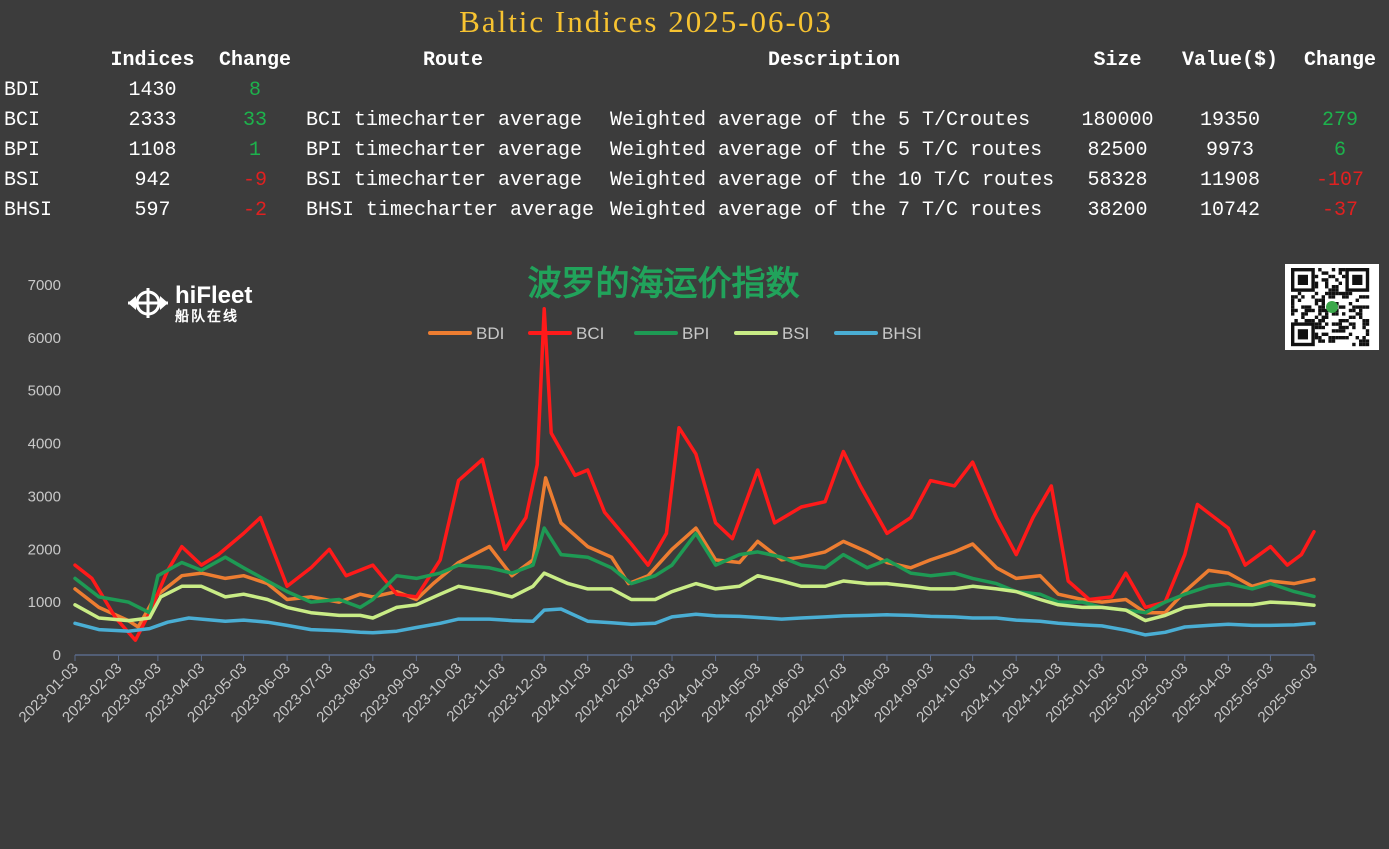  Describe the element at coordinates (1117, 120) in the screenshot. I see `row-size: 180000` at that location.